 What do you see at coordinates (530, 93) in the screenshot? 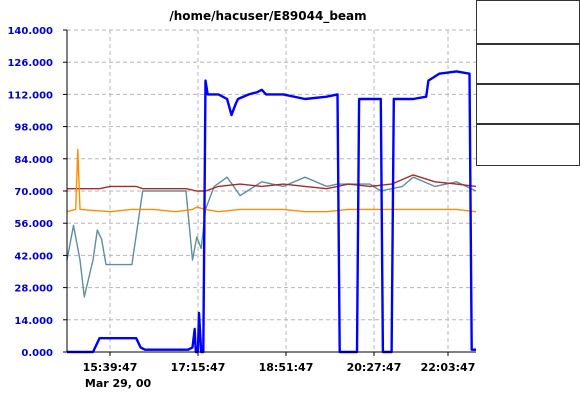
I see `legend-name: IPM1H03B.YPOS` at bounding box center [530, 93].